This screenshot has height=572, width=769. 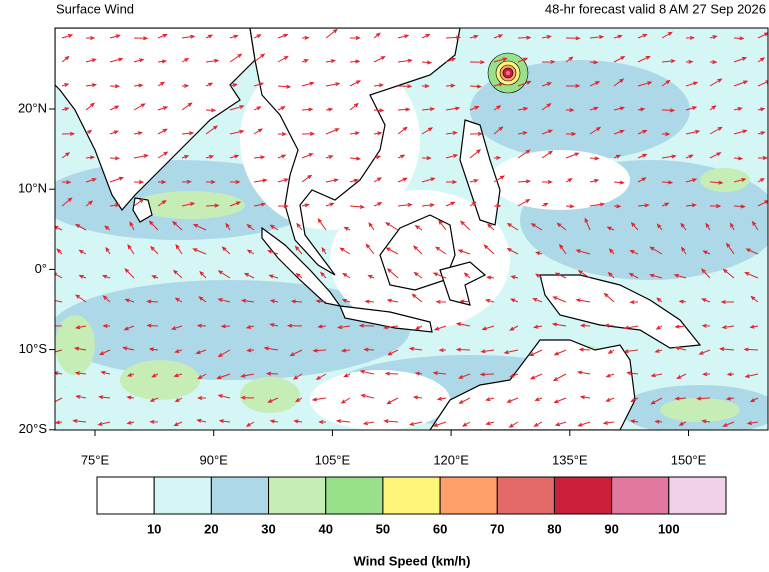 I want to click on legend-label: 60, so click(x=440, y=528).